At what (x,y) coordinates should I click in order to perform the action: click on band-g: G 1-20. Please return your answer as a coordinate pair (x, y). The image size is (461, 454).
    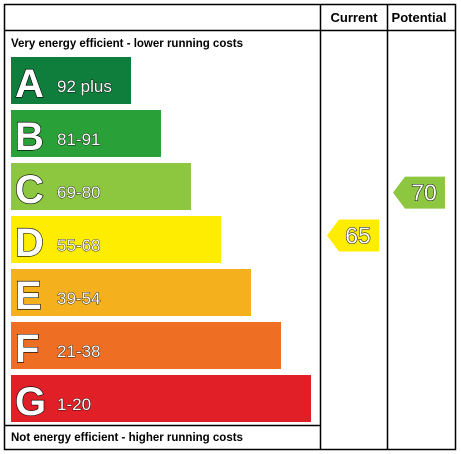
    Looking at the image, I should click on (161, 400).